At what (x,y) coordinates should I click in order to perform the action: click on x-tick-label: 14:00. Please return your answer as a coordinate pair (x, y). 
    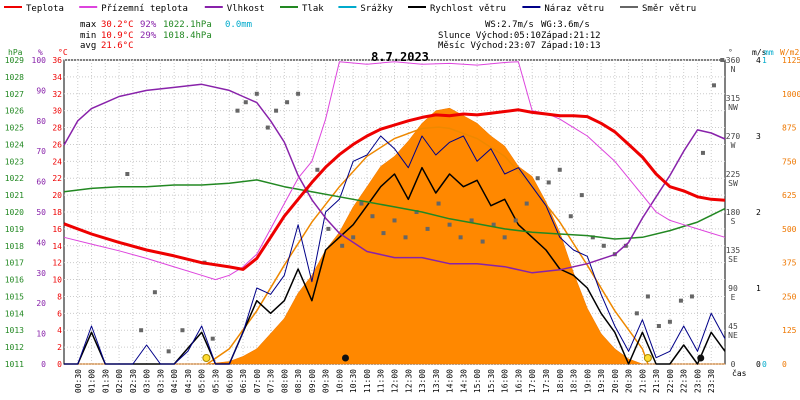
    Looking at the image, I should click on (450, 381).